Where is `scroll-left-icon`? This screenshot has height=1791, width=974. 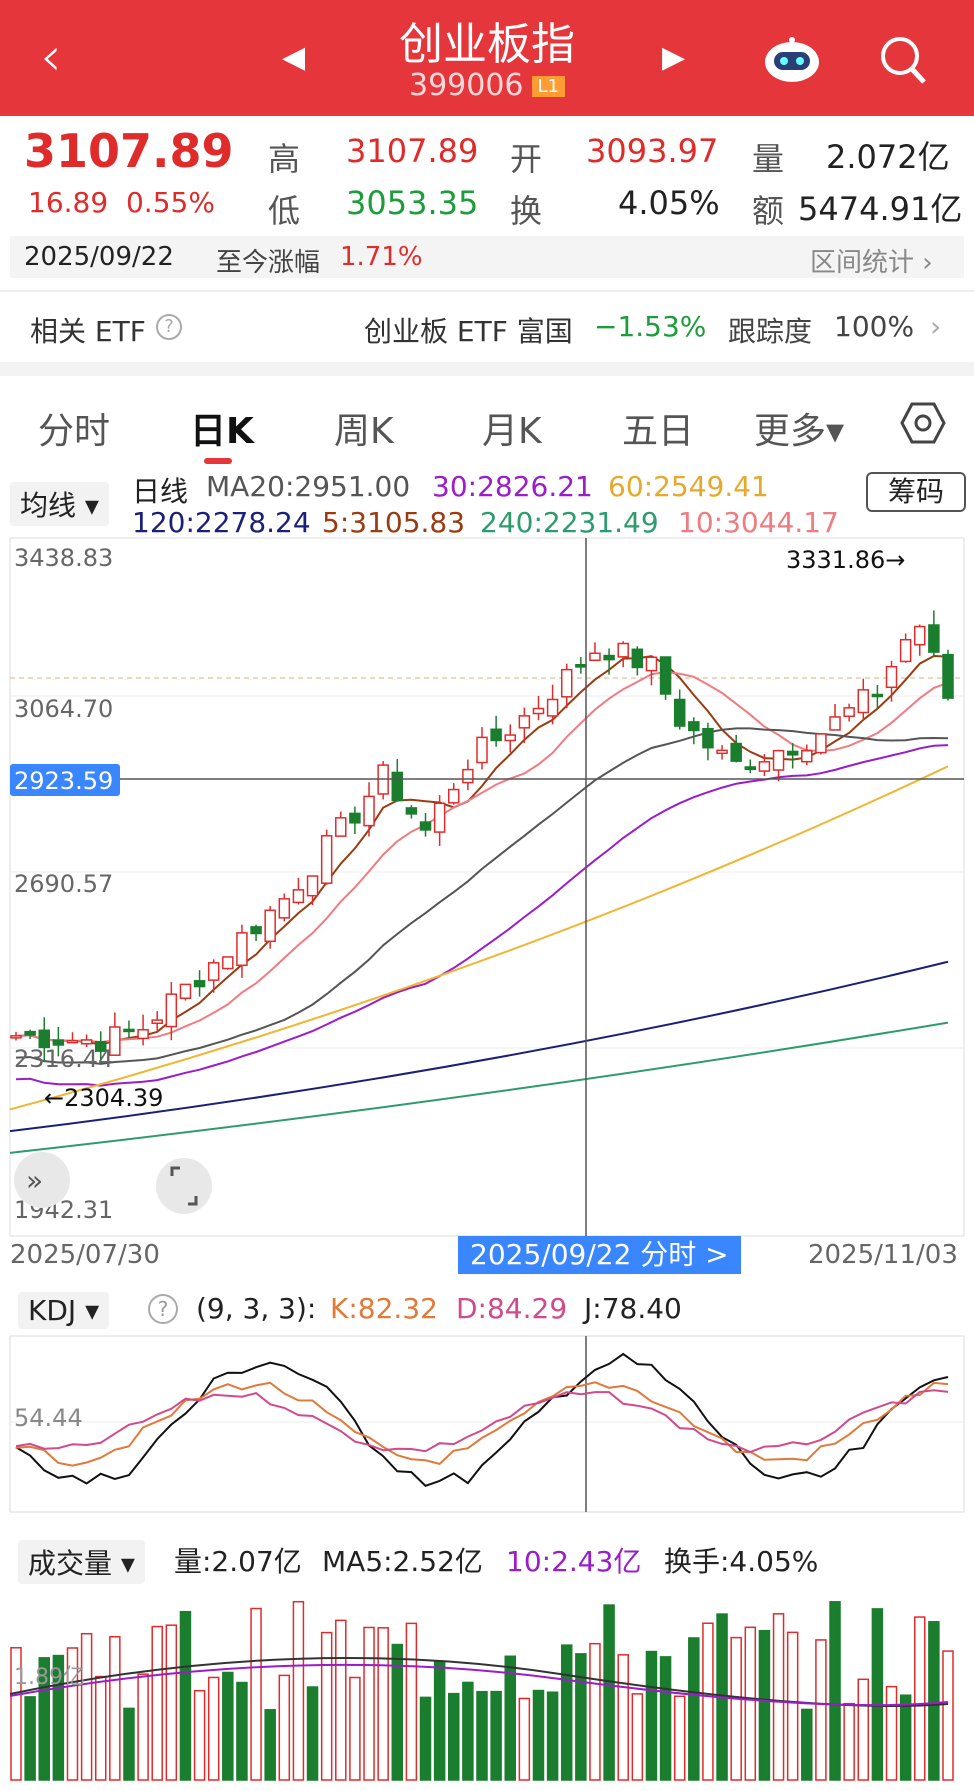 scroll-left-icon is located at coordinates (42, 1180).